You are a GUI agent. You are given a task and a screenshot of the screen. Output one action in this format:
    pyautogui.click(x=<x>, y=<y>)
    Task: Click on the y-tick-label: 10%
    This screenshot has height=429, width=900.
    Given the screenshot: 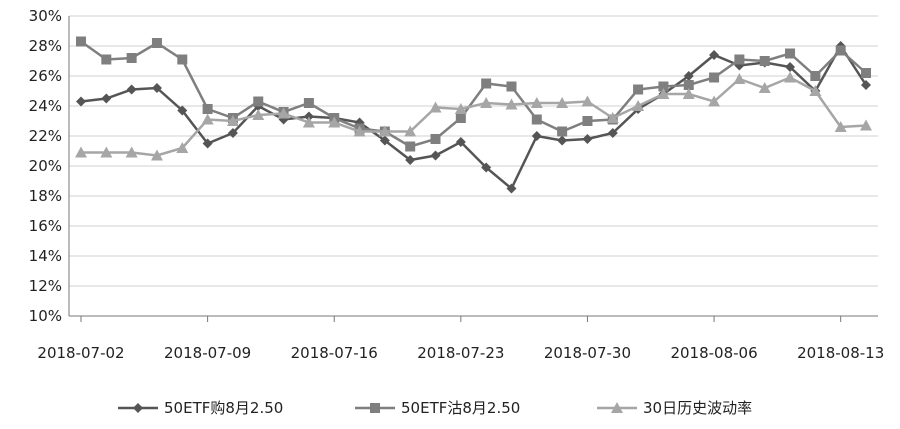 What is the action you would take?
    pyautogui.click(x=45, y=316)
    